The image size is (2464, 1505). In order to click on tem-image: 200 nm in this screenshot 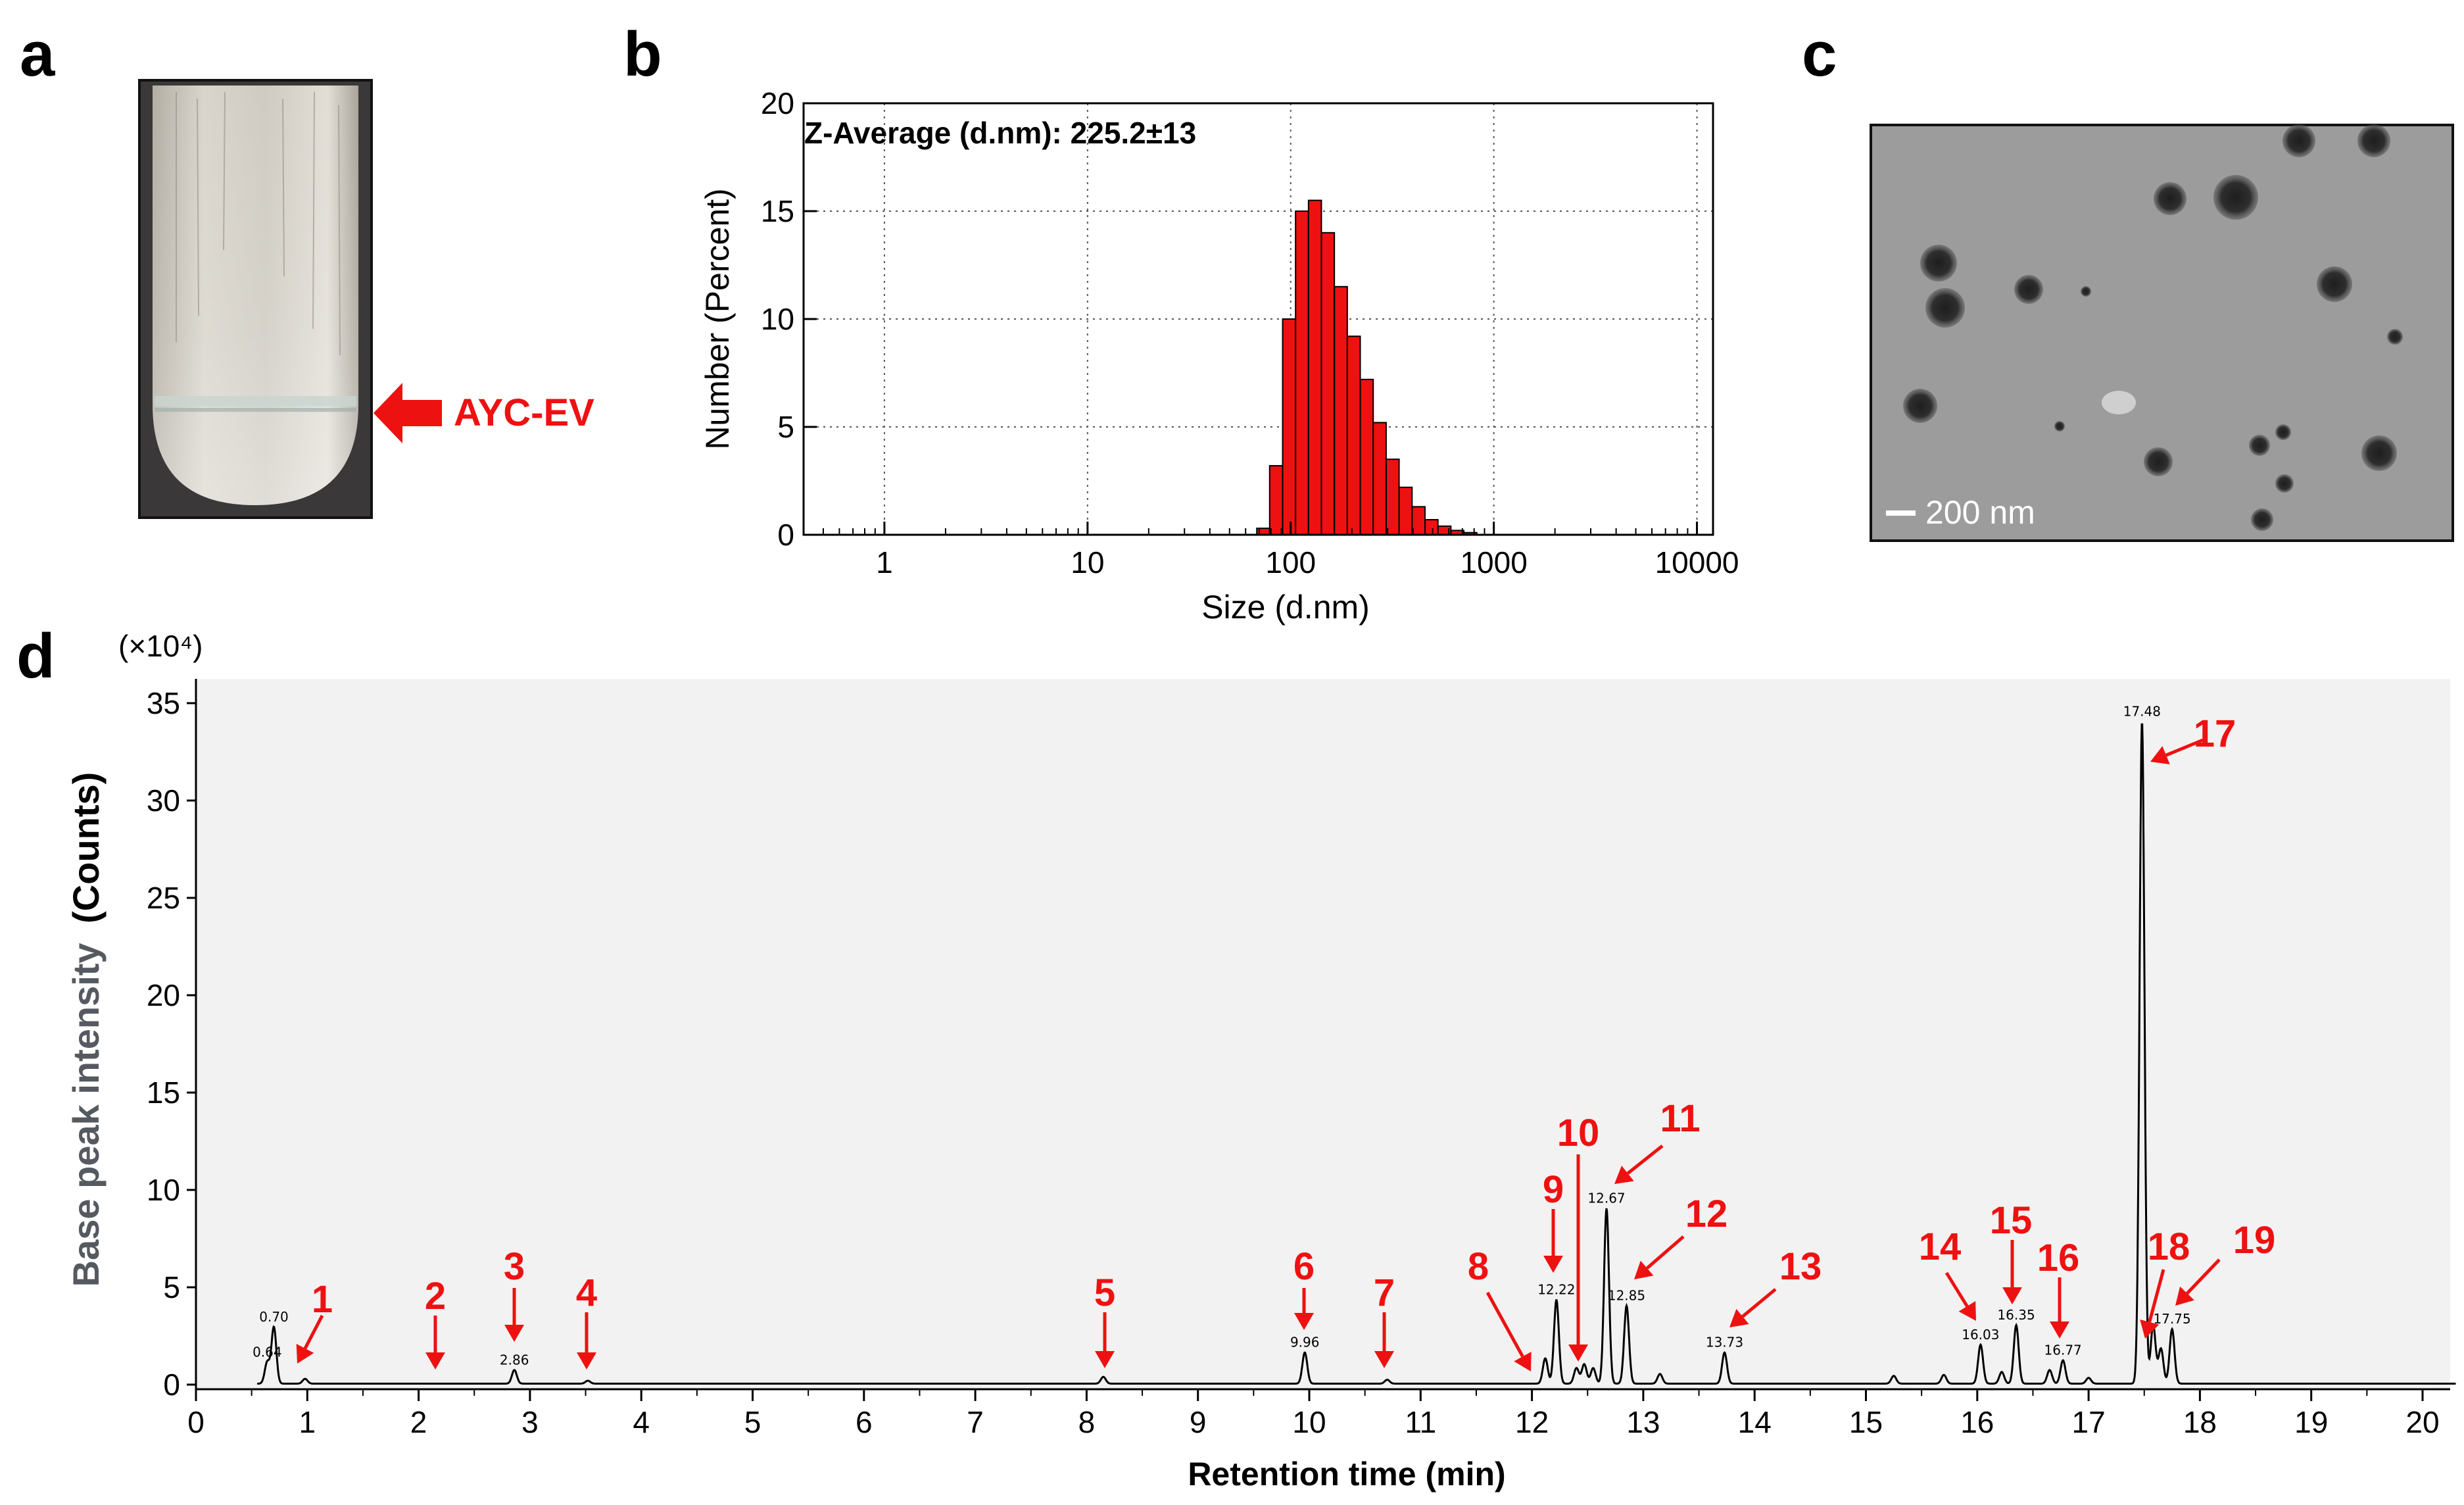, I will do `click(2162, 333)`.